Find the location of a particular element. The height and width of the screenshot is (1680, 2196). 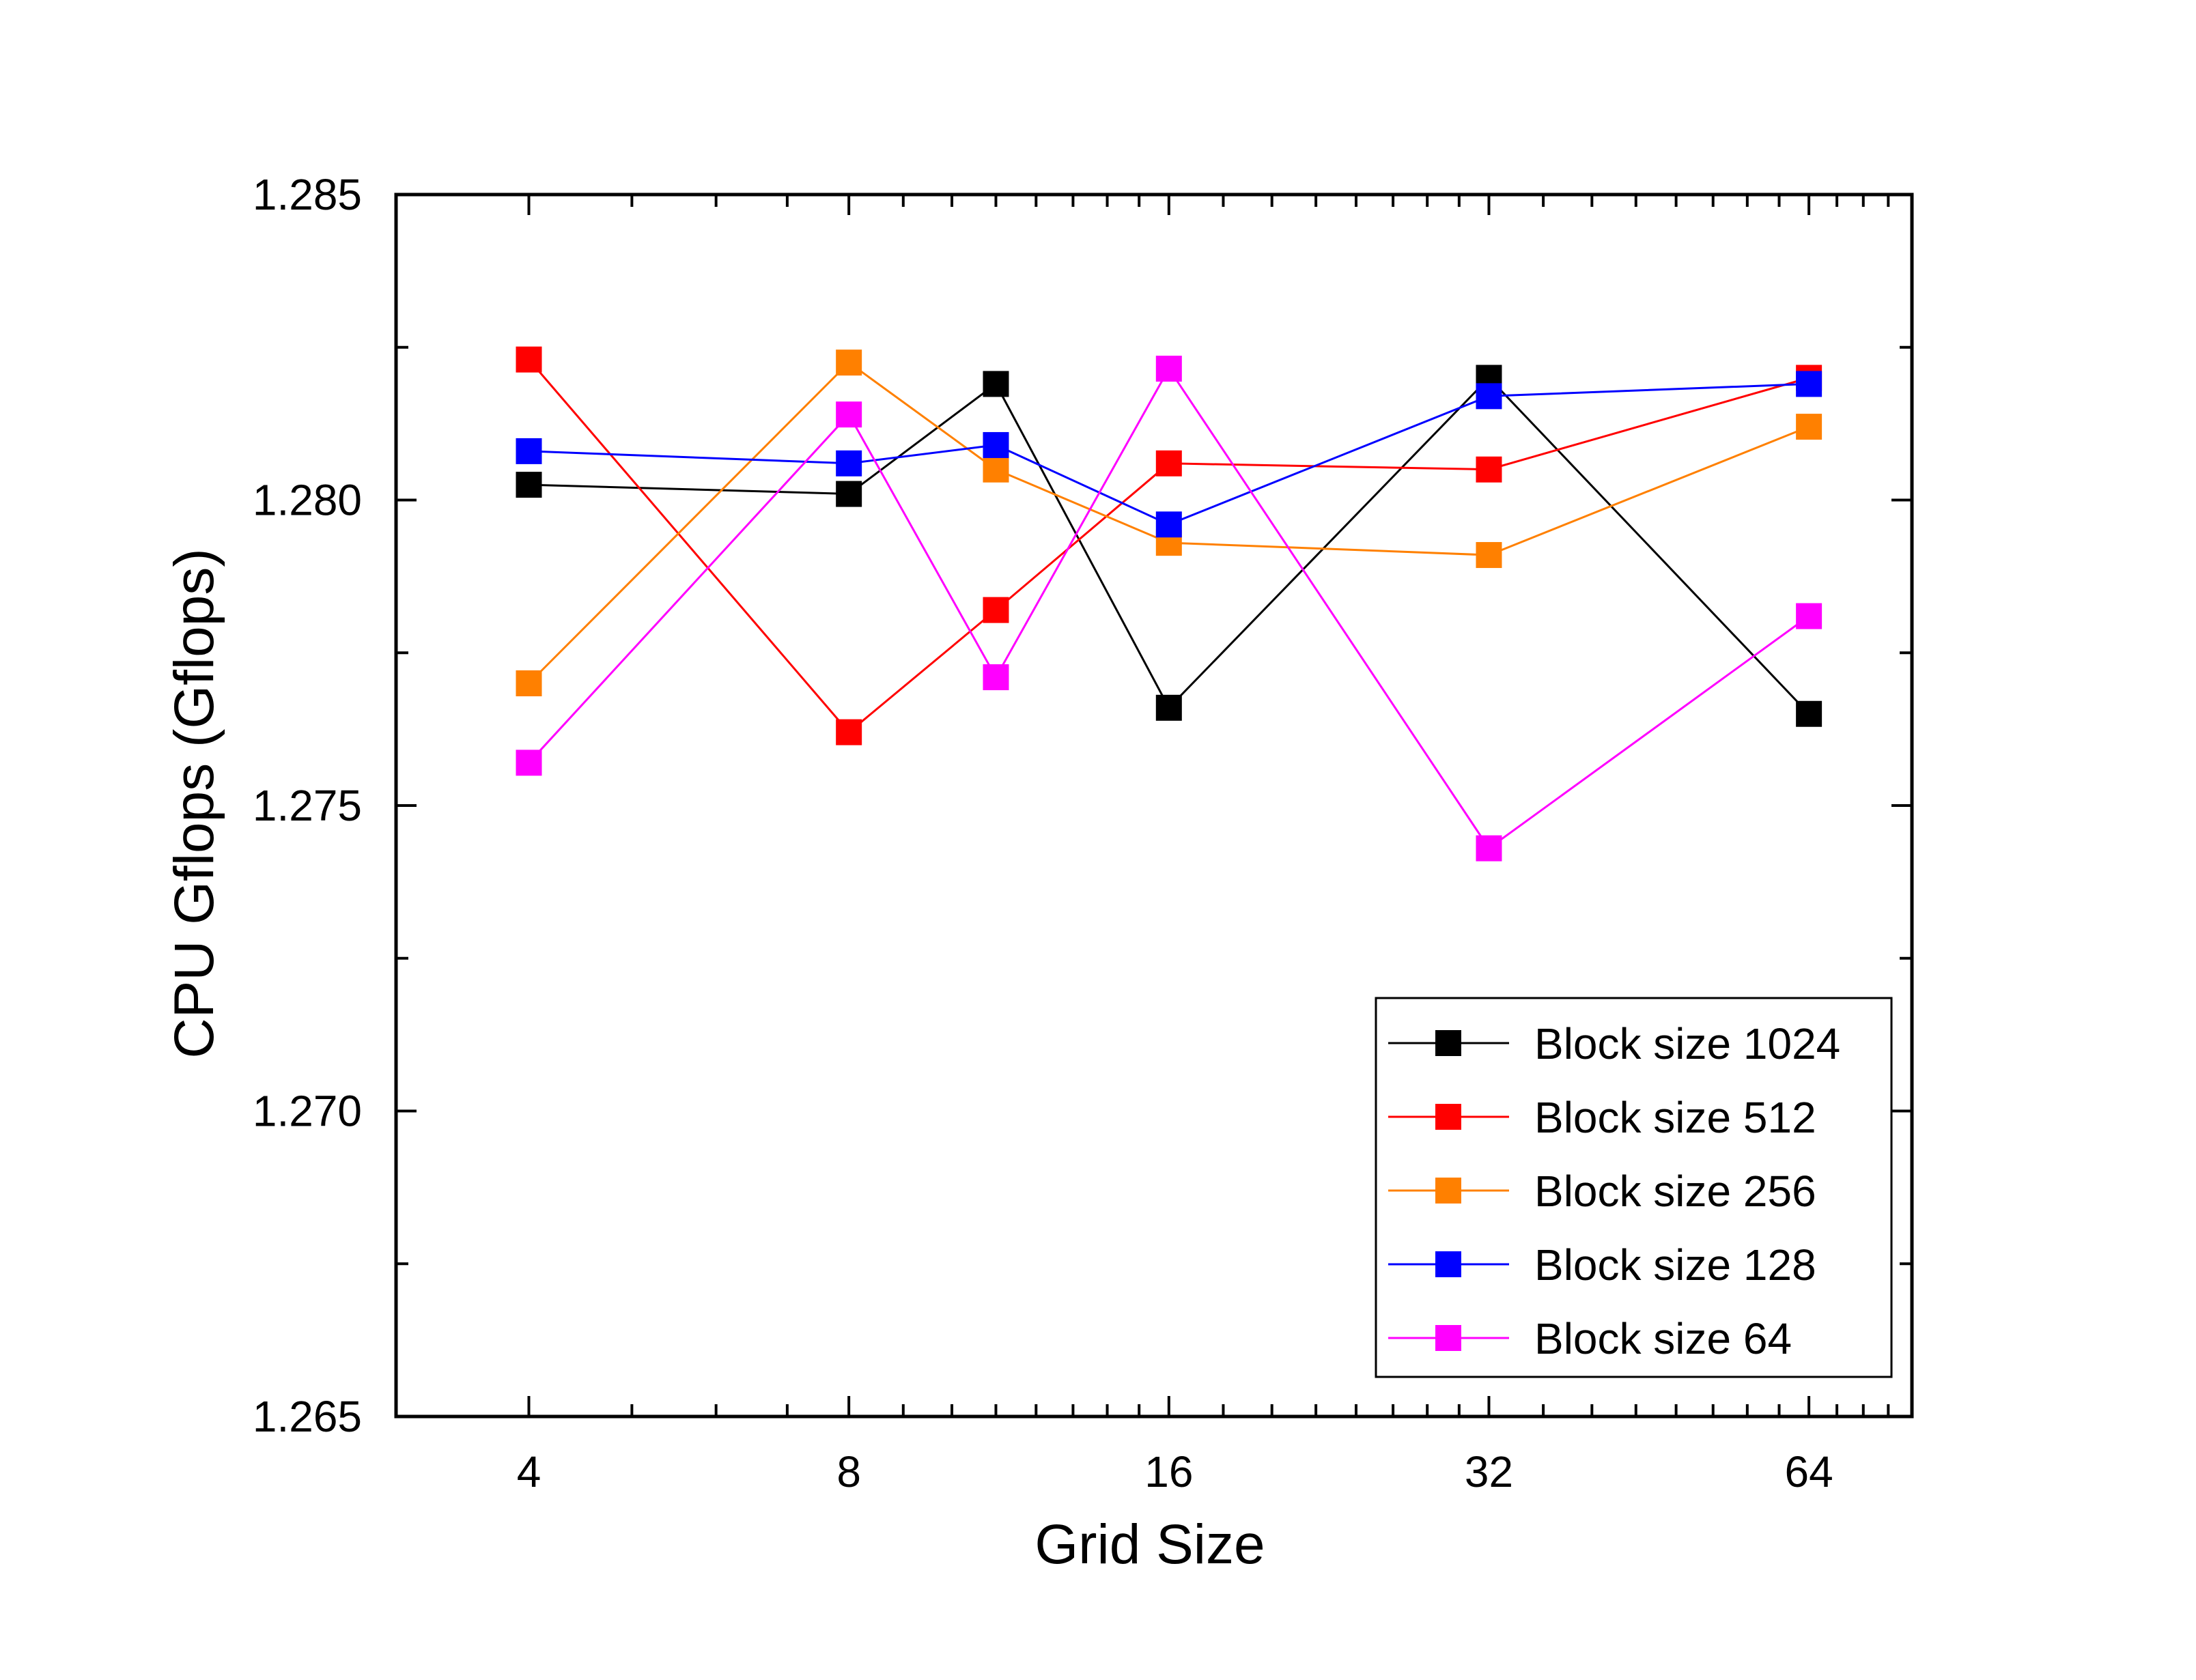

y-tick-label: 1.270 is located at coordinates (308, 1111).